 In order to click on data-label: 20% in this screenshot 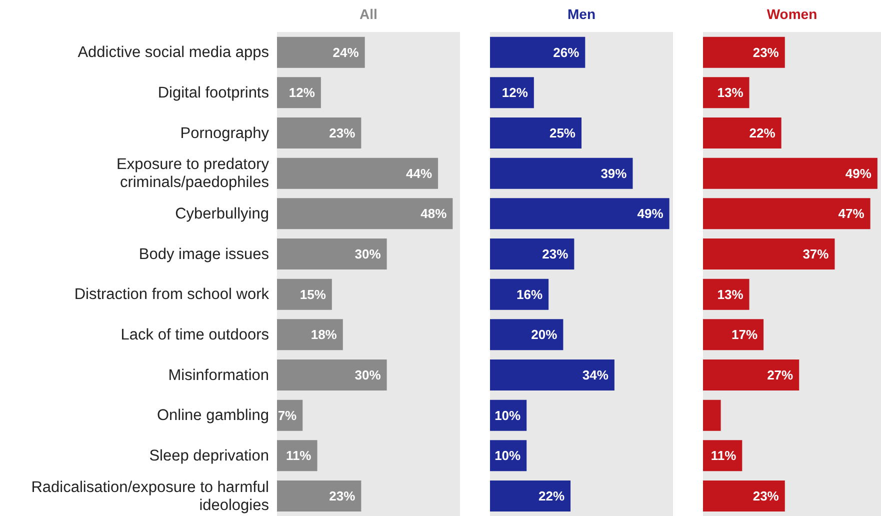, I will do `click(544, 334)`.